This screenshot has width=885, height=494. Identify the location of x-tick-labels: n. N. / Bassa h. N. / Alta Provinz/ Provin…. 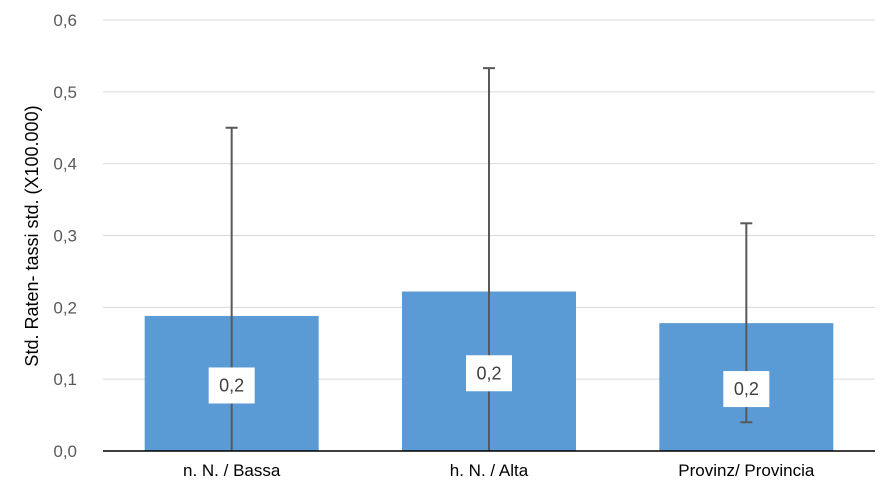
(499, 470).